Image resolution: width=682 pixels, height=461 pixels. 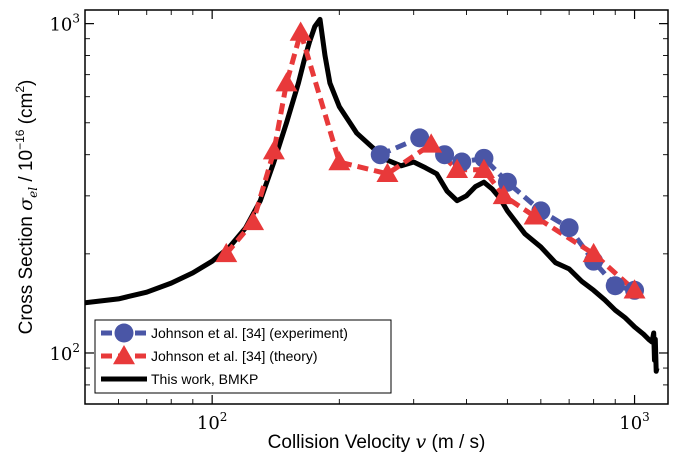 I want to click on legend-label-2: This work, BMKP, so click(x=204, y=379).